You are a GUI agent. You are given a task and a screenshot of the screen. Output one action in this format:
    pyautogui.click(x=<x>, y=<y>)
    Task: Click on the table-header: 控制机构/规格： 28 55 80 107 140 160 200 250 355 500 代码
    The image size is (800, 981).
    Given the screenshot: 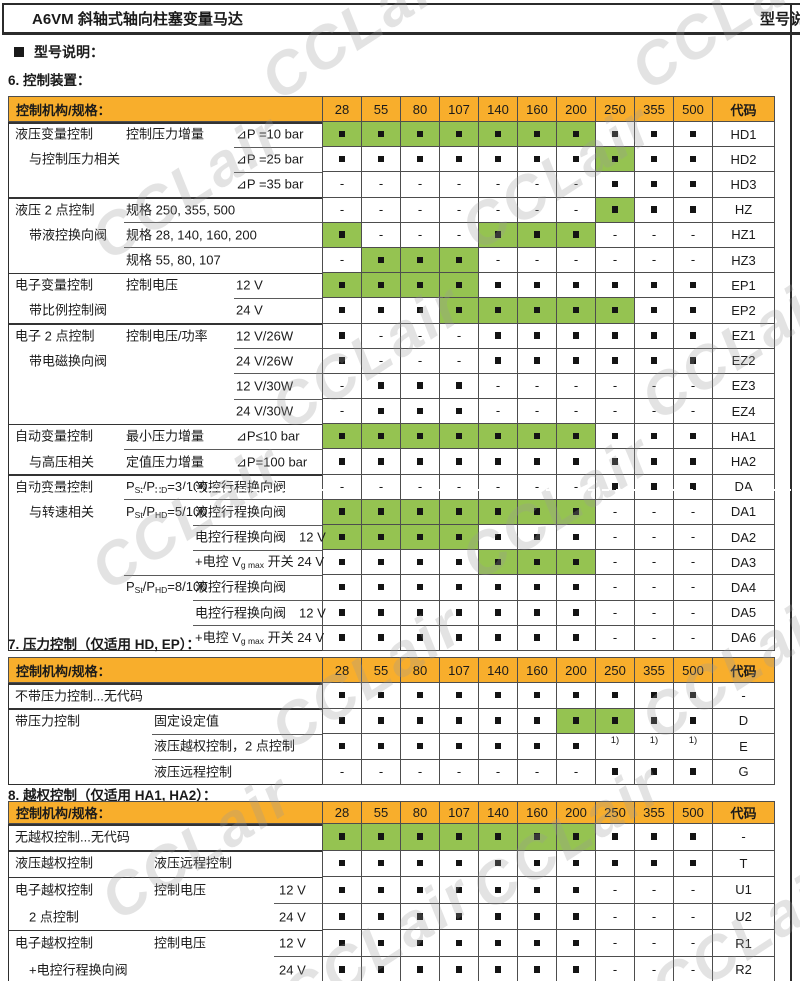 What is the action you would take?
    pyautogui.click(x=391, y=812)
    